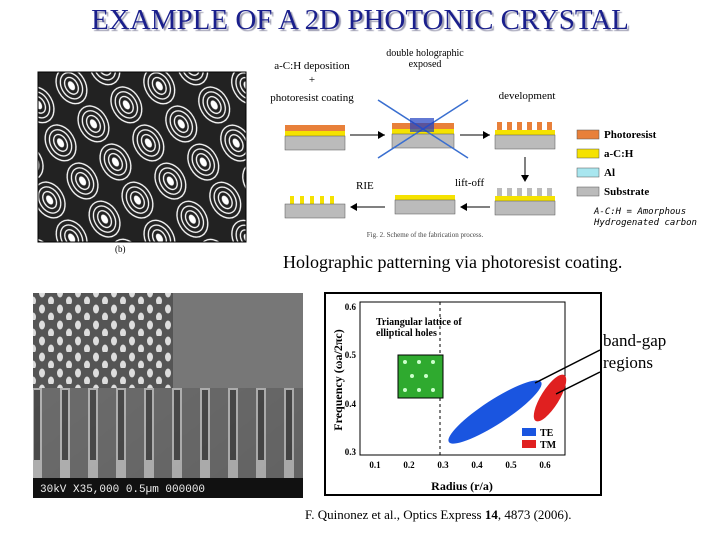 This screenshot has height=540, width=720. Describe the element at coordinates (534, 514) in the screenshot. I see `citation-text: , 4873 (2006).` at that location.